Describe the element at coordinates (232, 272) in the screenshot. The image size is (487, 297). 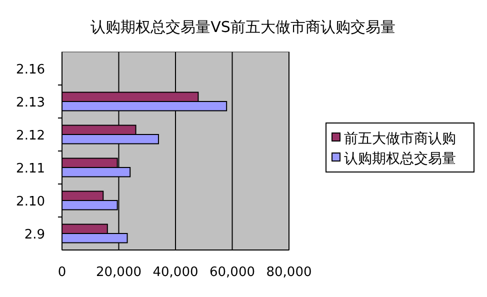
I see `x-tick-label: 60,000` at that location.